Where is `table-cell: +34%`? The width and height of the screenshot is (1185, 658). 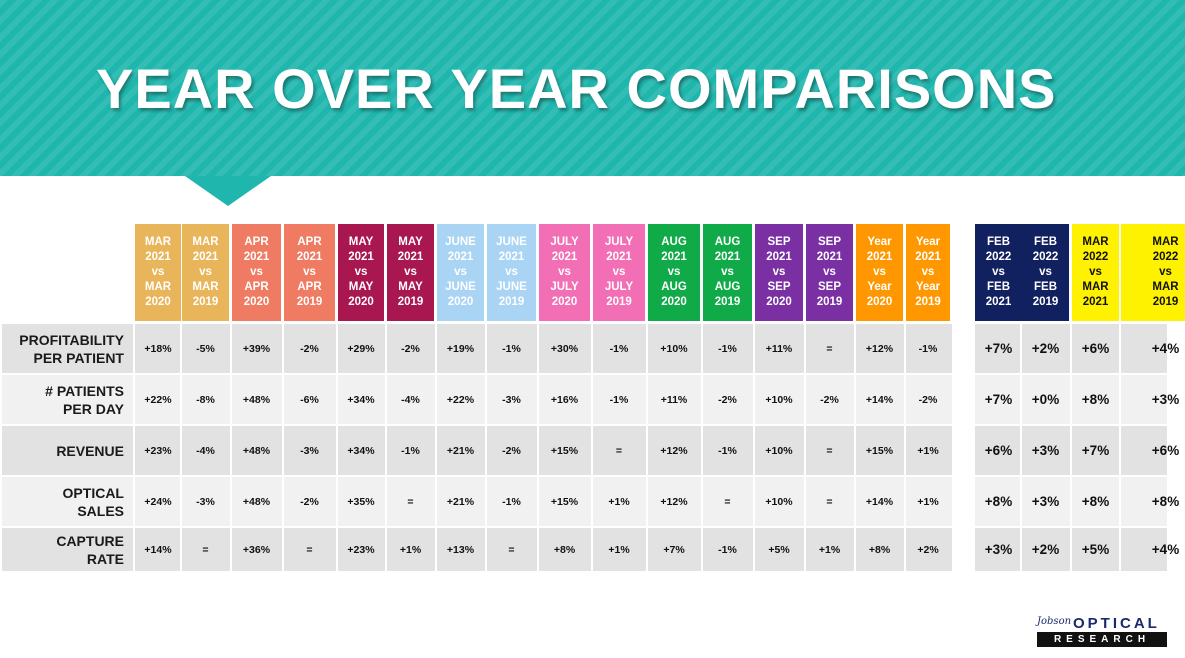 table-cell: +34% is located at coordinates (361, 399).